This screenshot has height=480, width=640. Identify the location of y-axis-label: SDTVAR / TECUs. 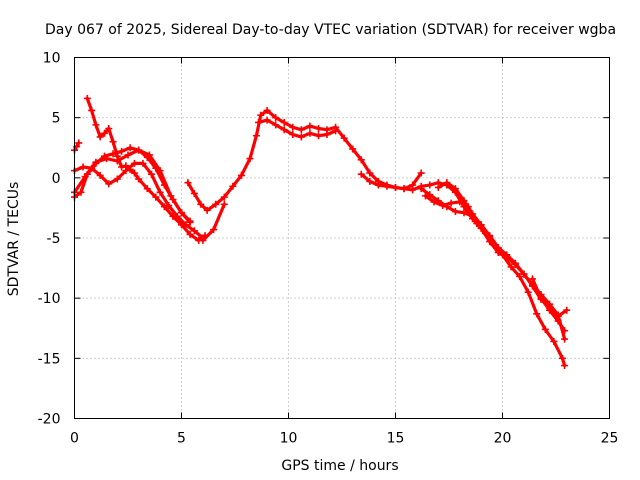
(14, 239).